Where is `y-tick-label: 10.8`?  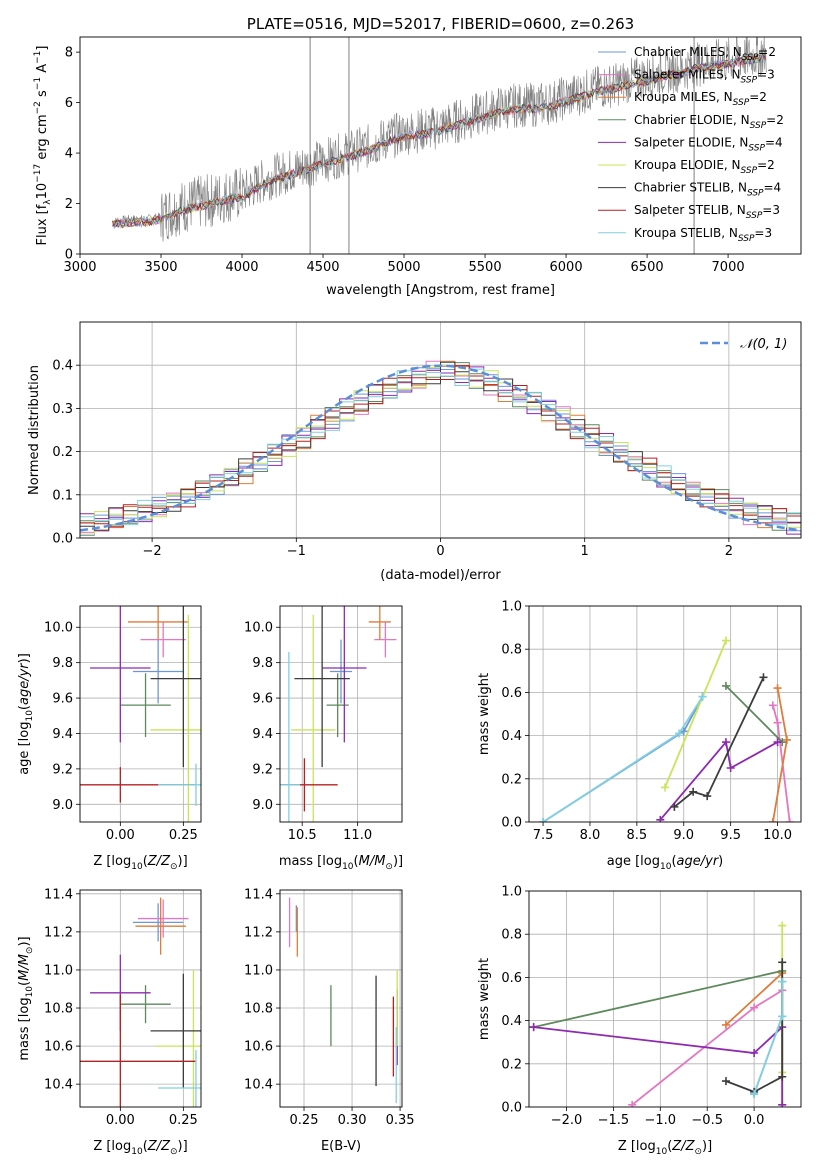 y-tick-label: 10.8 is located at coordinates (258, 1009).